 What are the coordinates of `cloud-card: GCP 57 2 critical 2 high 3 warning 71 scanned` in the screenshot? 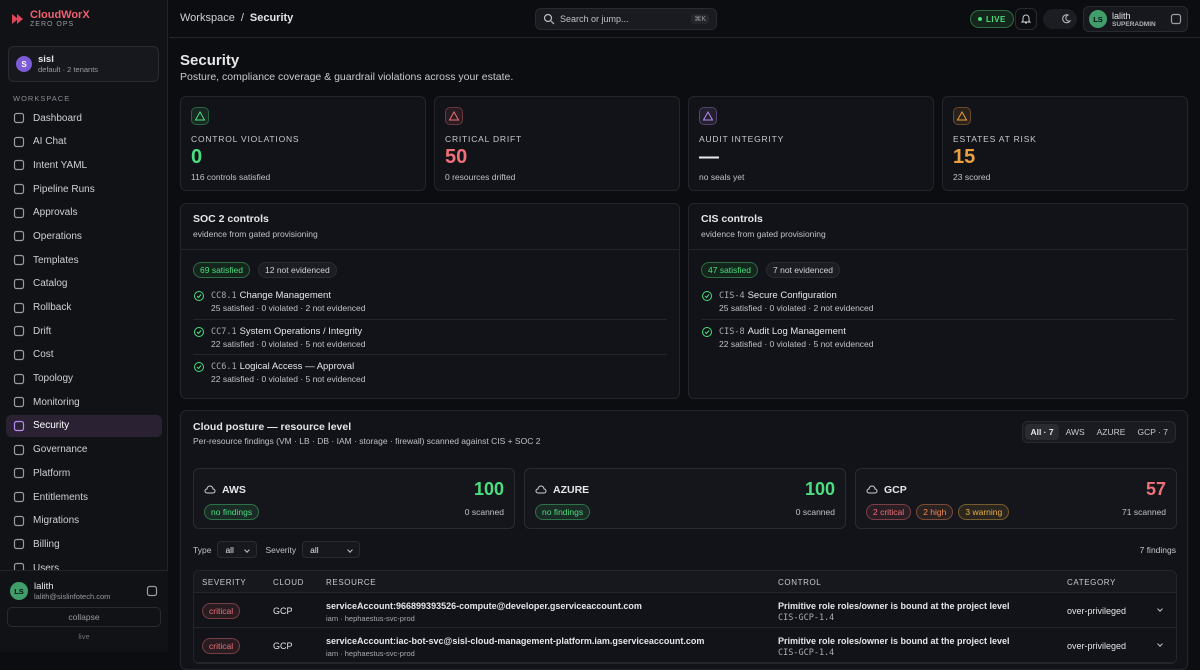 It's located at (1016, 498).